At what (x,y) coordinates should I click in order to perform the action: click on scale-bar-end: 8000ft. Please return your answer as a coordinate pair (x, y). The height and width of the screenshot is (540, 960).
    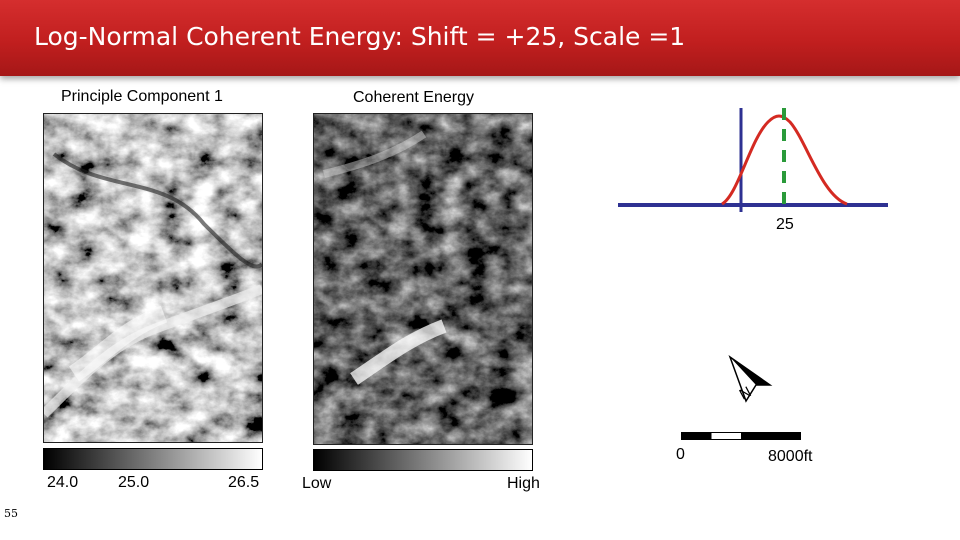
    Looking at the image, I should click on (790, 456).